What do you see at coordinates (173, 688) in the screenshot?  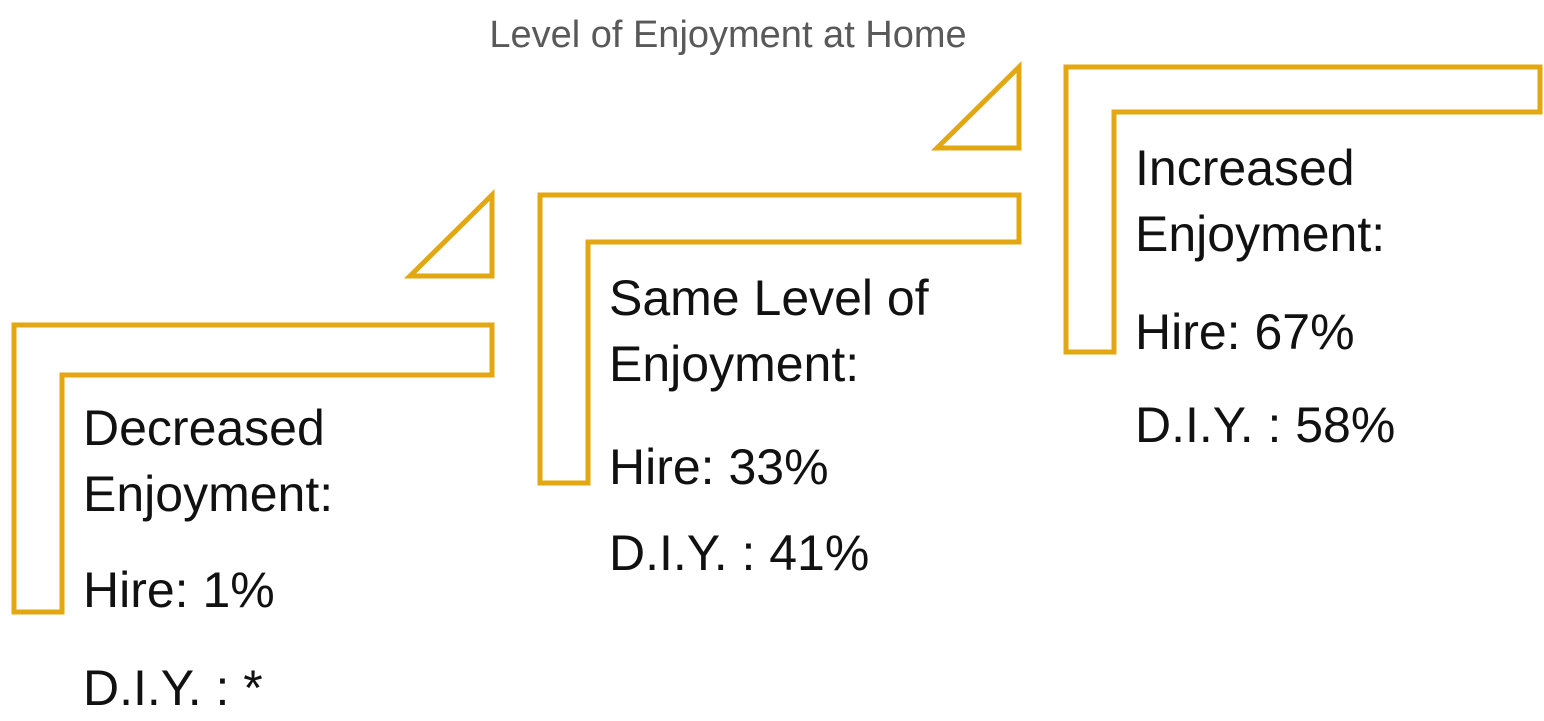 I see `step-diy: D.I.Y. : *` at bounding box center [173, 688].